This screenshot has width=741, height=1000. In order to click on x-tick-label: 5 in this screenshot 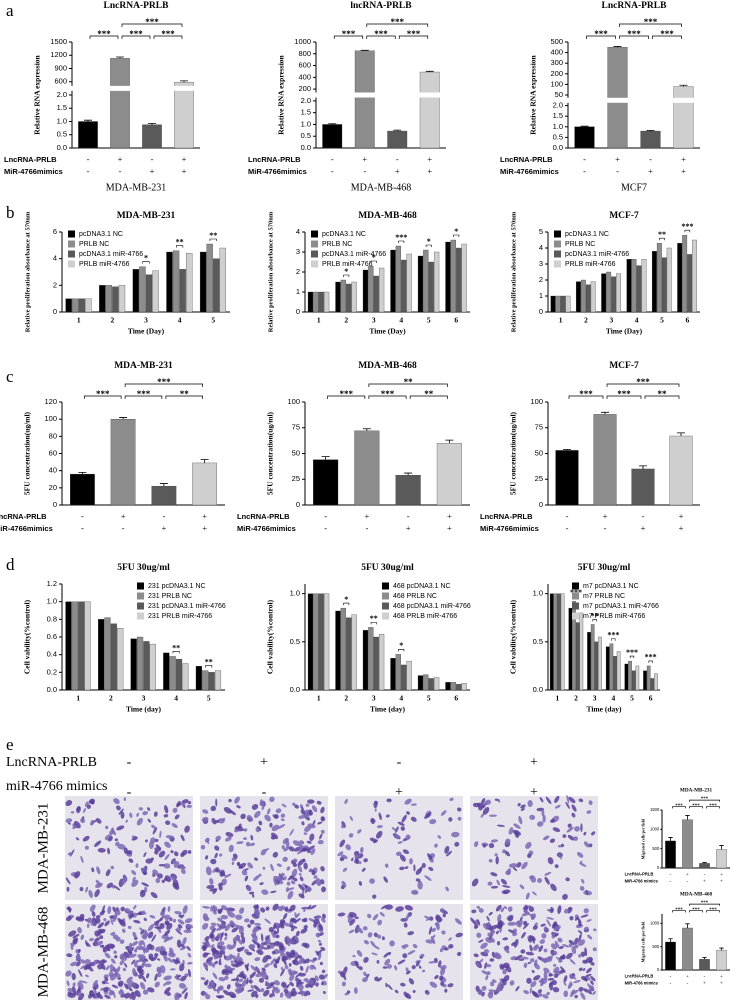, I will do `click(213, 320)`.